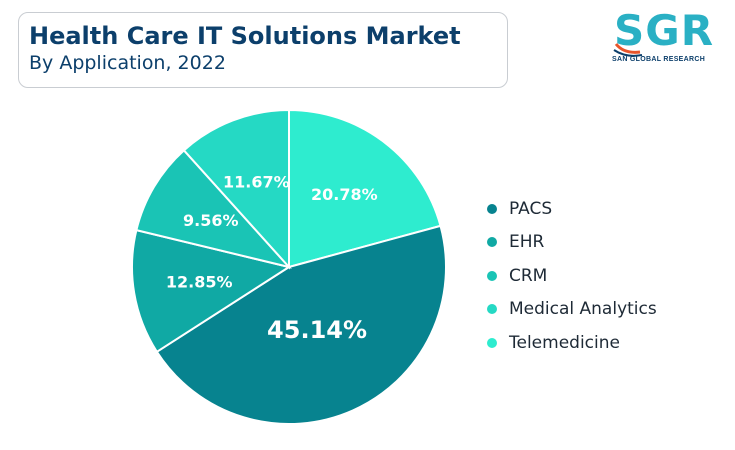  I want to click on sgr-logo: SGR SAN GLOBAL RESEARCH, so click(667, 37).